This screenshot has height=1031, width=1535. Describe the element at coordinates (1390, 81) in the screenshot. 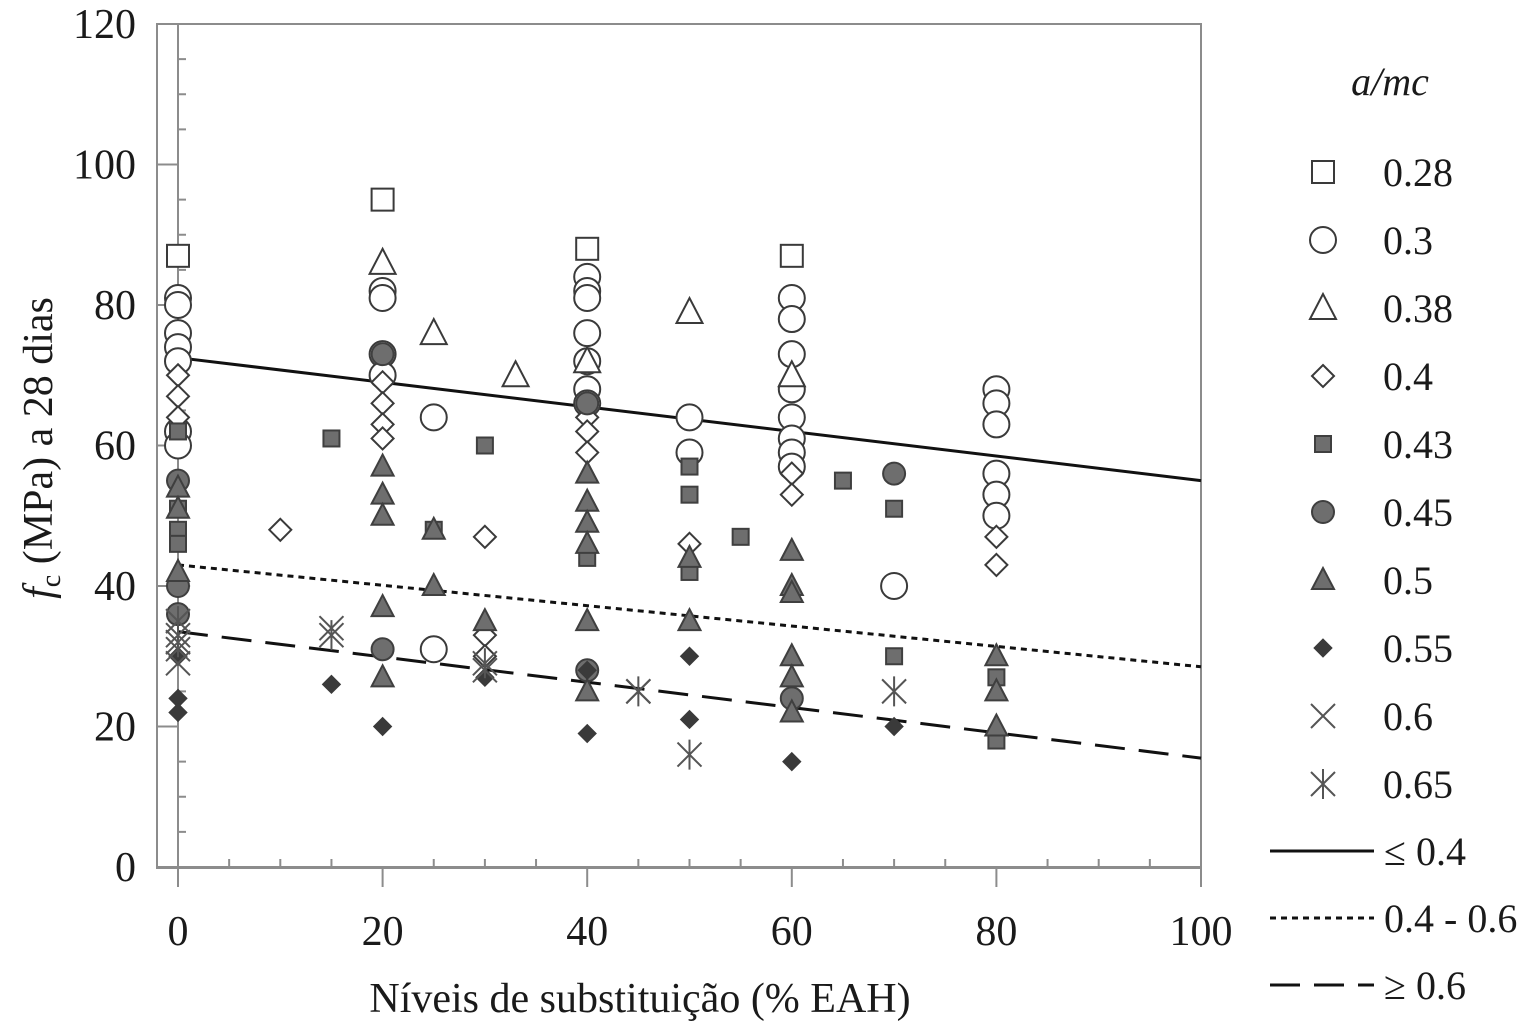

I see `legend-title: a/mc` at that location.